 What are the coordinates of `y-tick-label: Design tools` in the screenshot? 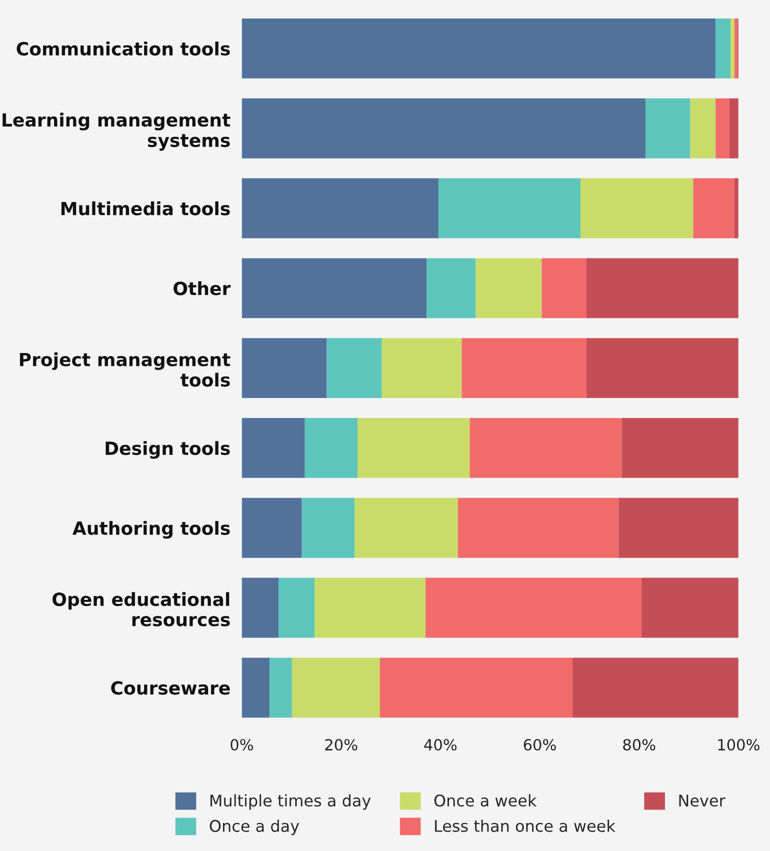 It's located at (168, 450).